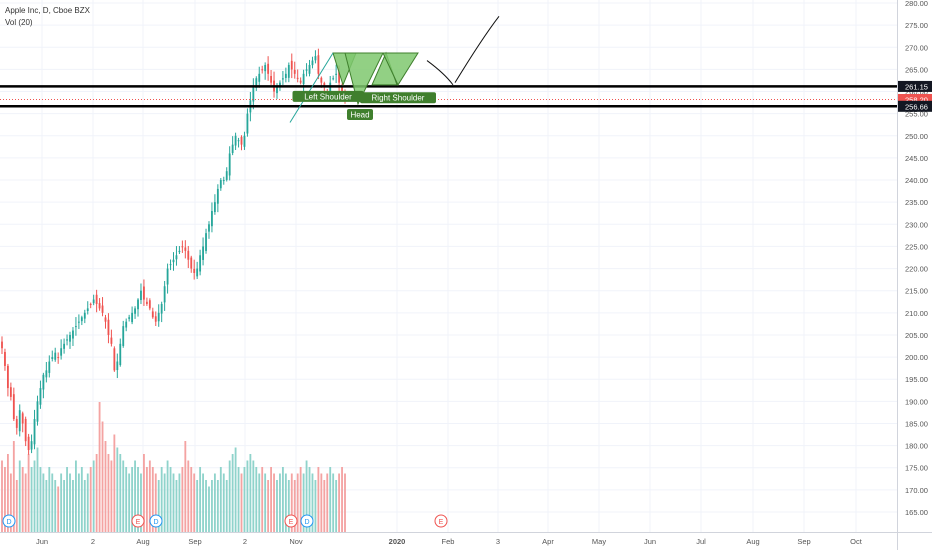 The image size is (932, 555). I want to click on head-label: Head, so click(360, 114).